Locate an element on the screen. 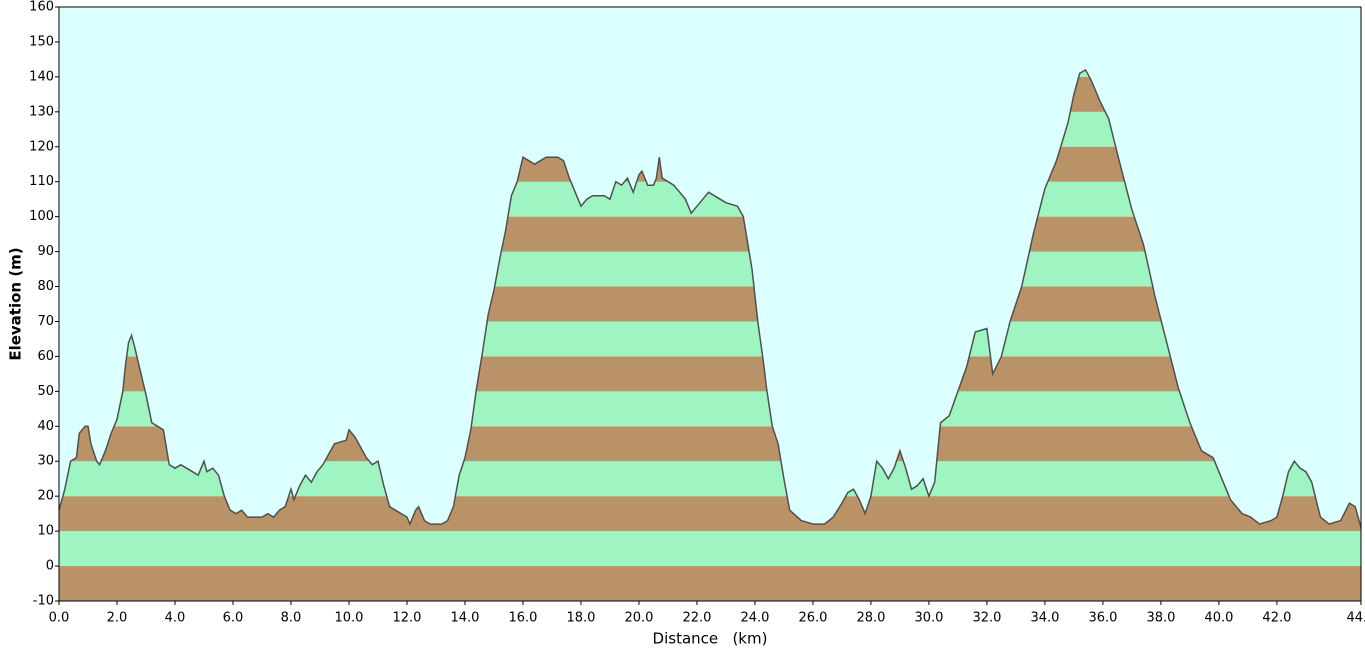 The width and height of the screenshot is (1365, 652). x-tick-label: 30.0 is located at coordinates (928, 618).